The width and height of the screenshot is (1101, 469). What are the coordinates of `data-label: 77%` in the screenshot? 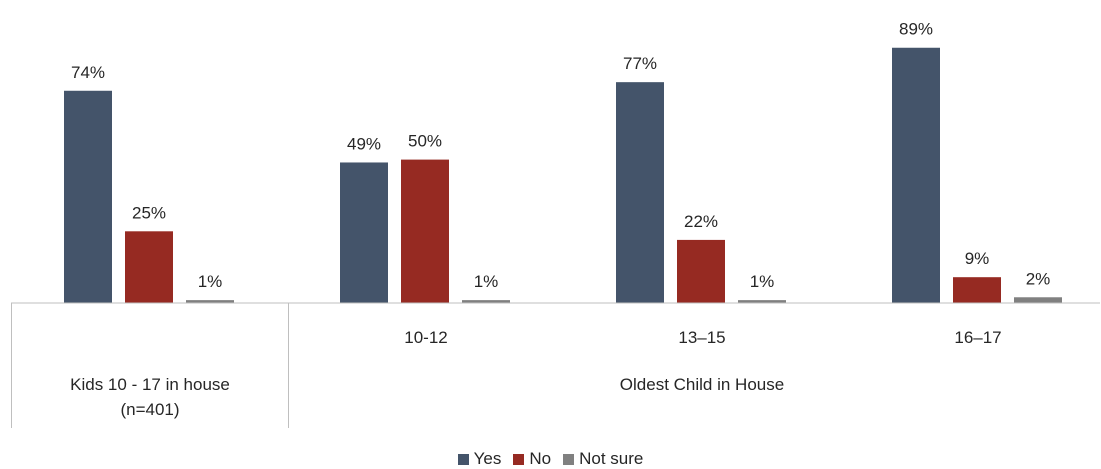 It's located at (640, 63).